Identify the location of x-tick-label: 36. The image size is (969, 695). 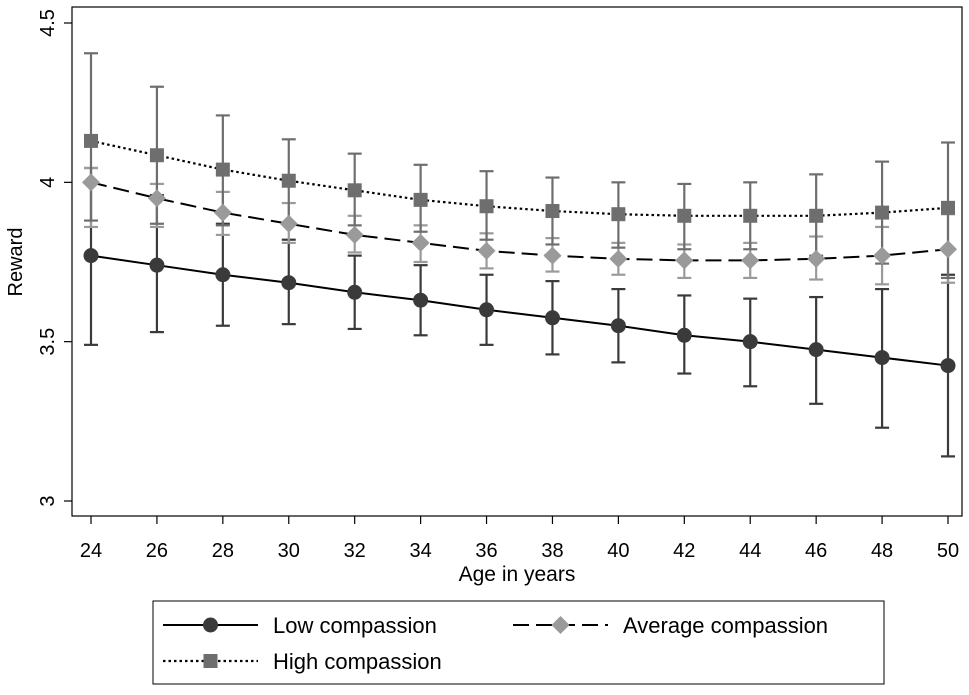
(486, 551).